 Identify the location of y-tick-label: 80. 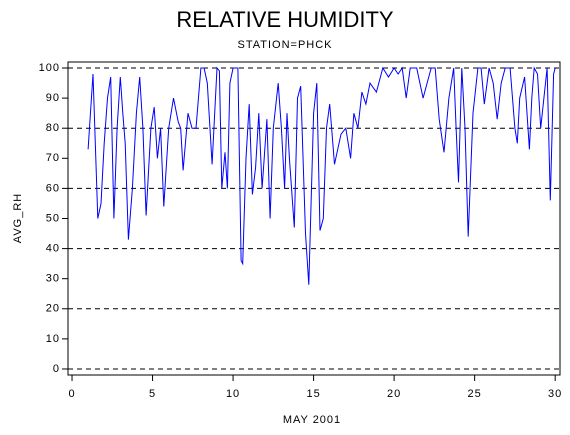
(53, 128).